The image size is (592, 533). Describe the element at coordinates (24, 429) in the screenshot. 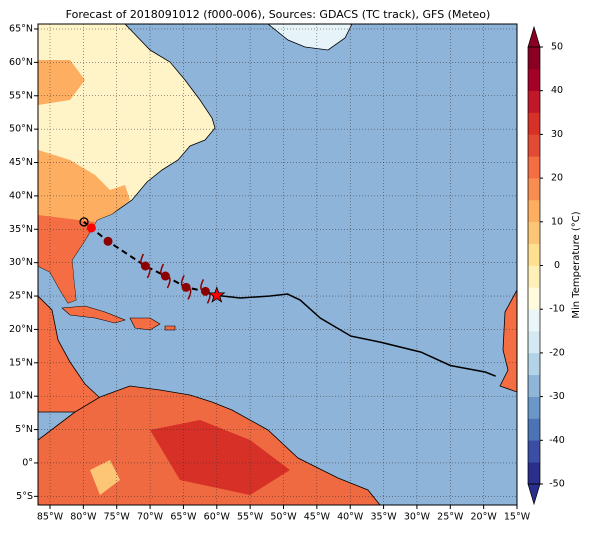

I see `y-tick-label: 5°N` at that location.